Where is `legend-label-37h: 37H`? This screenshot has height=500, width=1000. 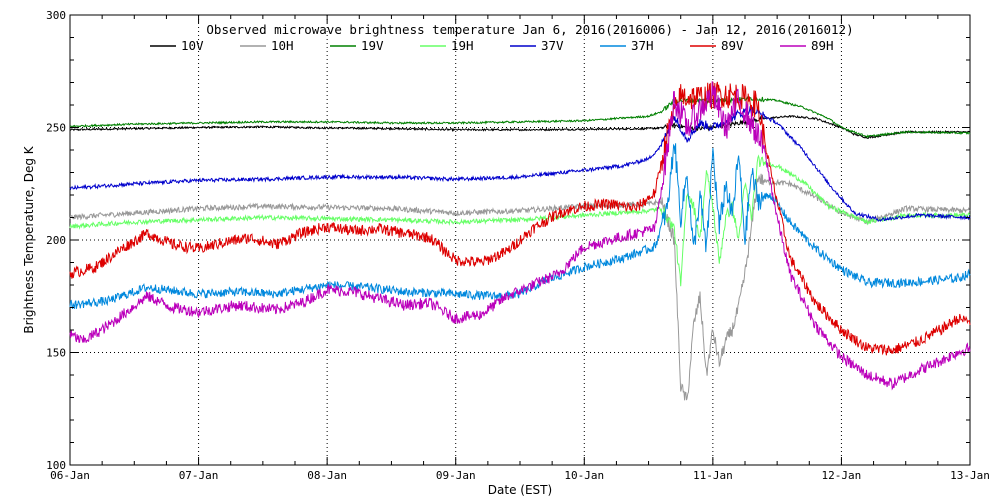
legend-label-37h: 37H is located at coordinates (642, 45).